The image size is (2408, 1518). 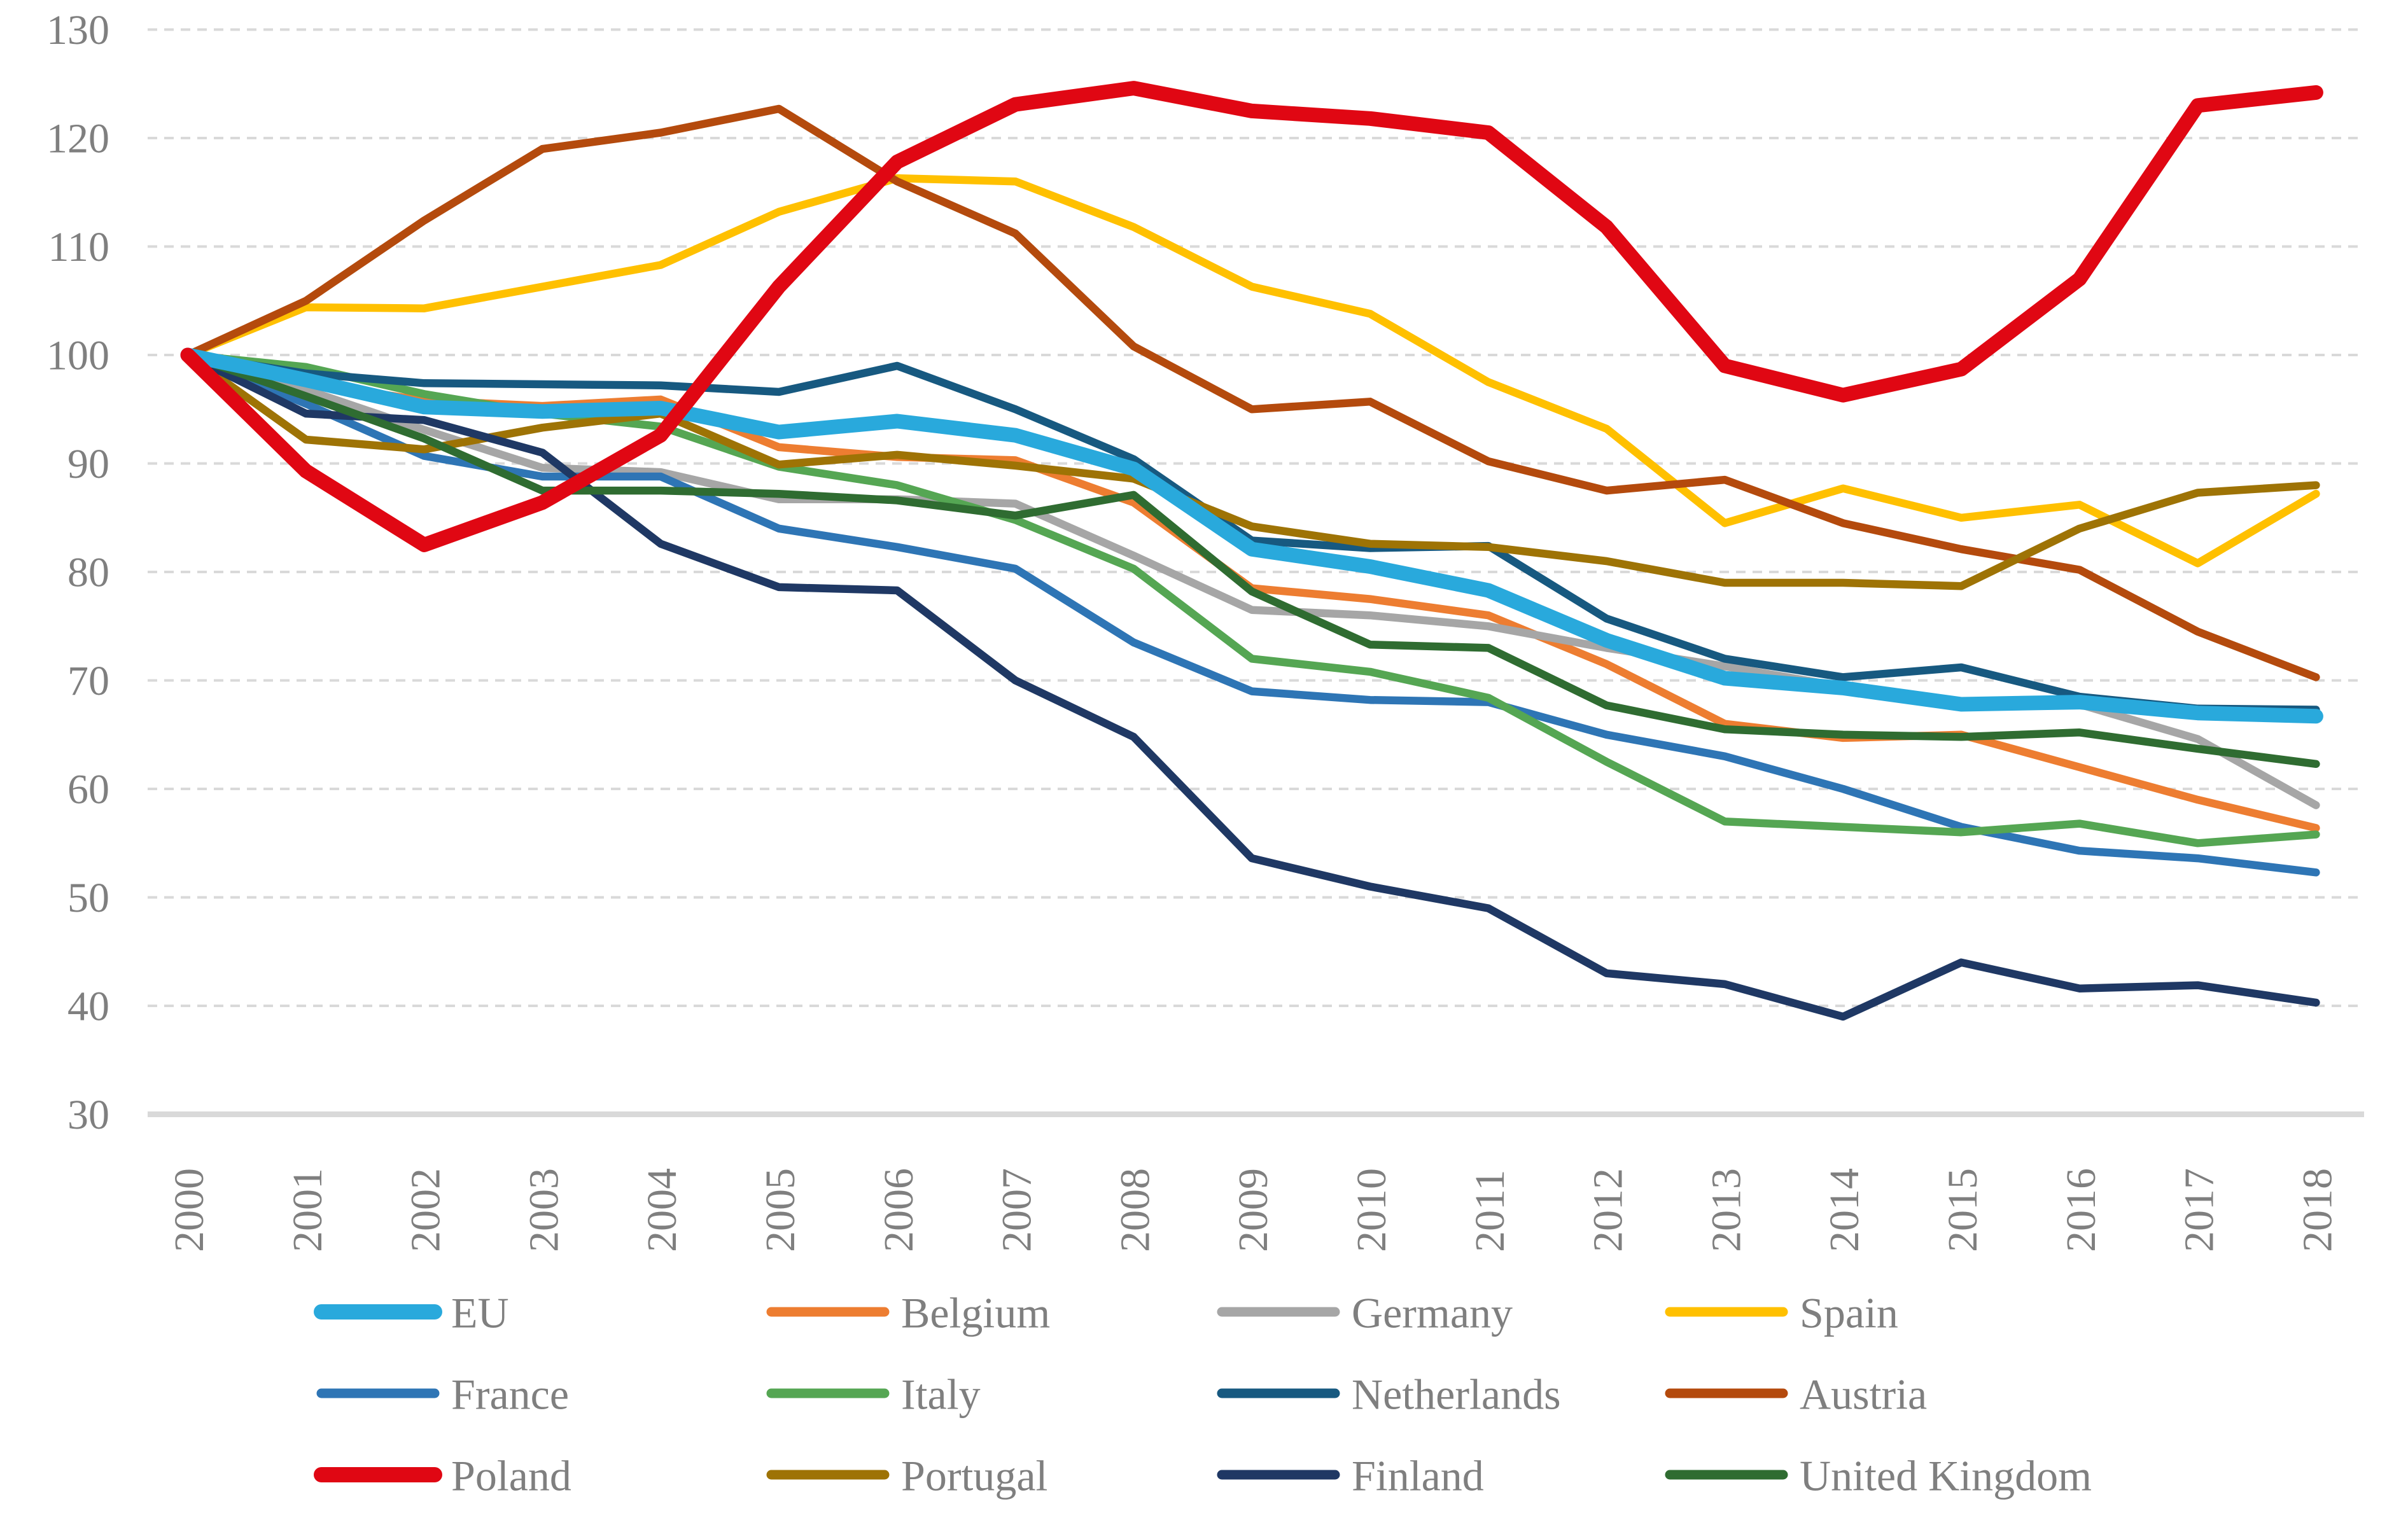 What do you see at coordinates (480, 1312) in the screenshot?
I see `legend-label-eu: EU` at bounding box center [480, 1312].